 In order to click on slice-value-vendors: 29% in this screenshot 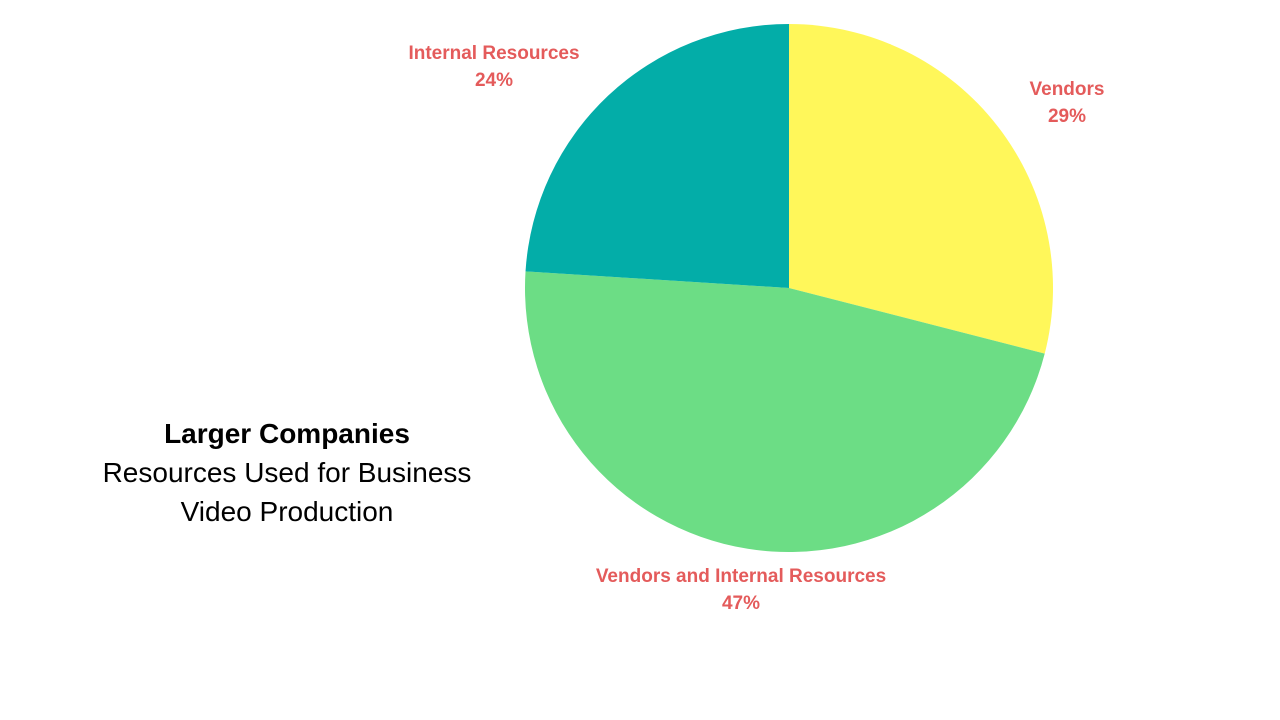, I will do `click(1067, 116)`.